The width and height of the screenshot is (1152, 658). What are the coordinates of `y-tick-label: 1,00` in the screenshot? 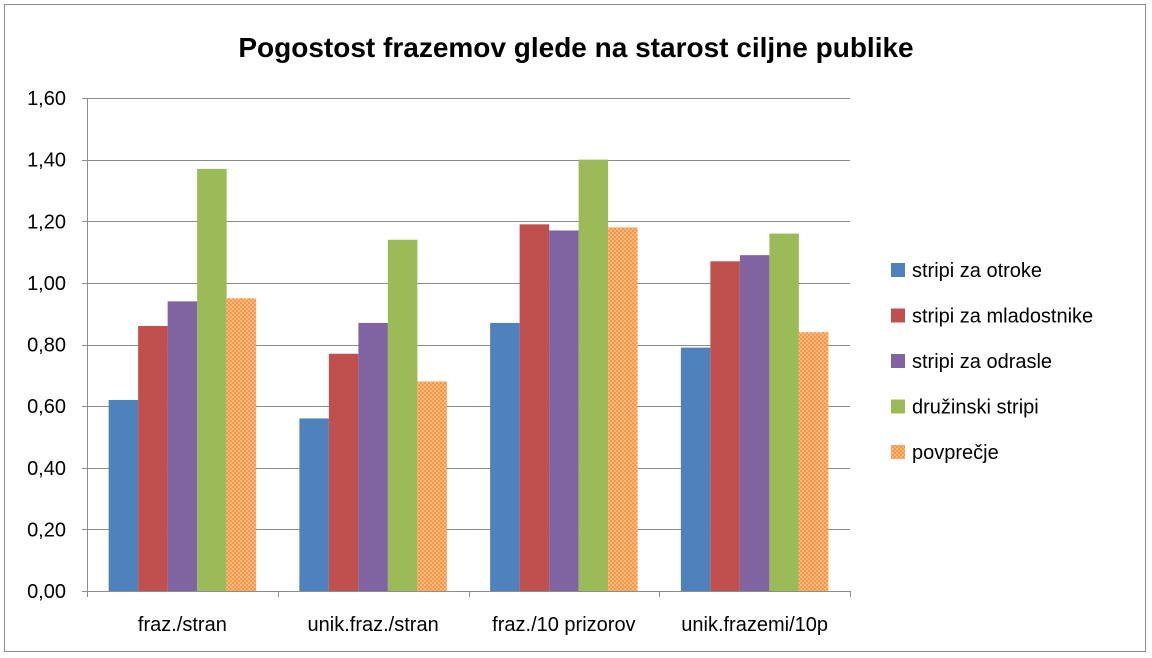 It's located at (46, 284).